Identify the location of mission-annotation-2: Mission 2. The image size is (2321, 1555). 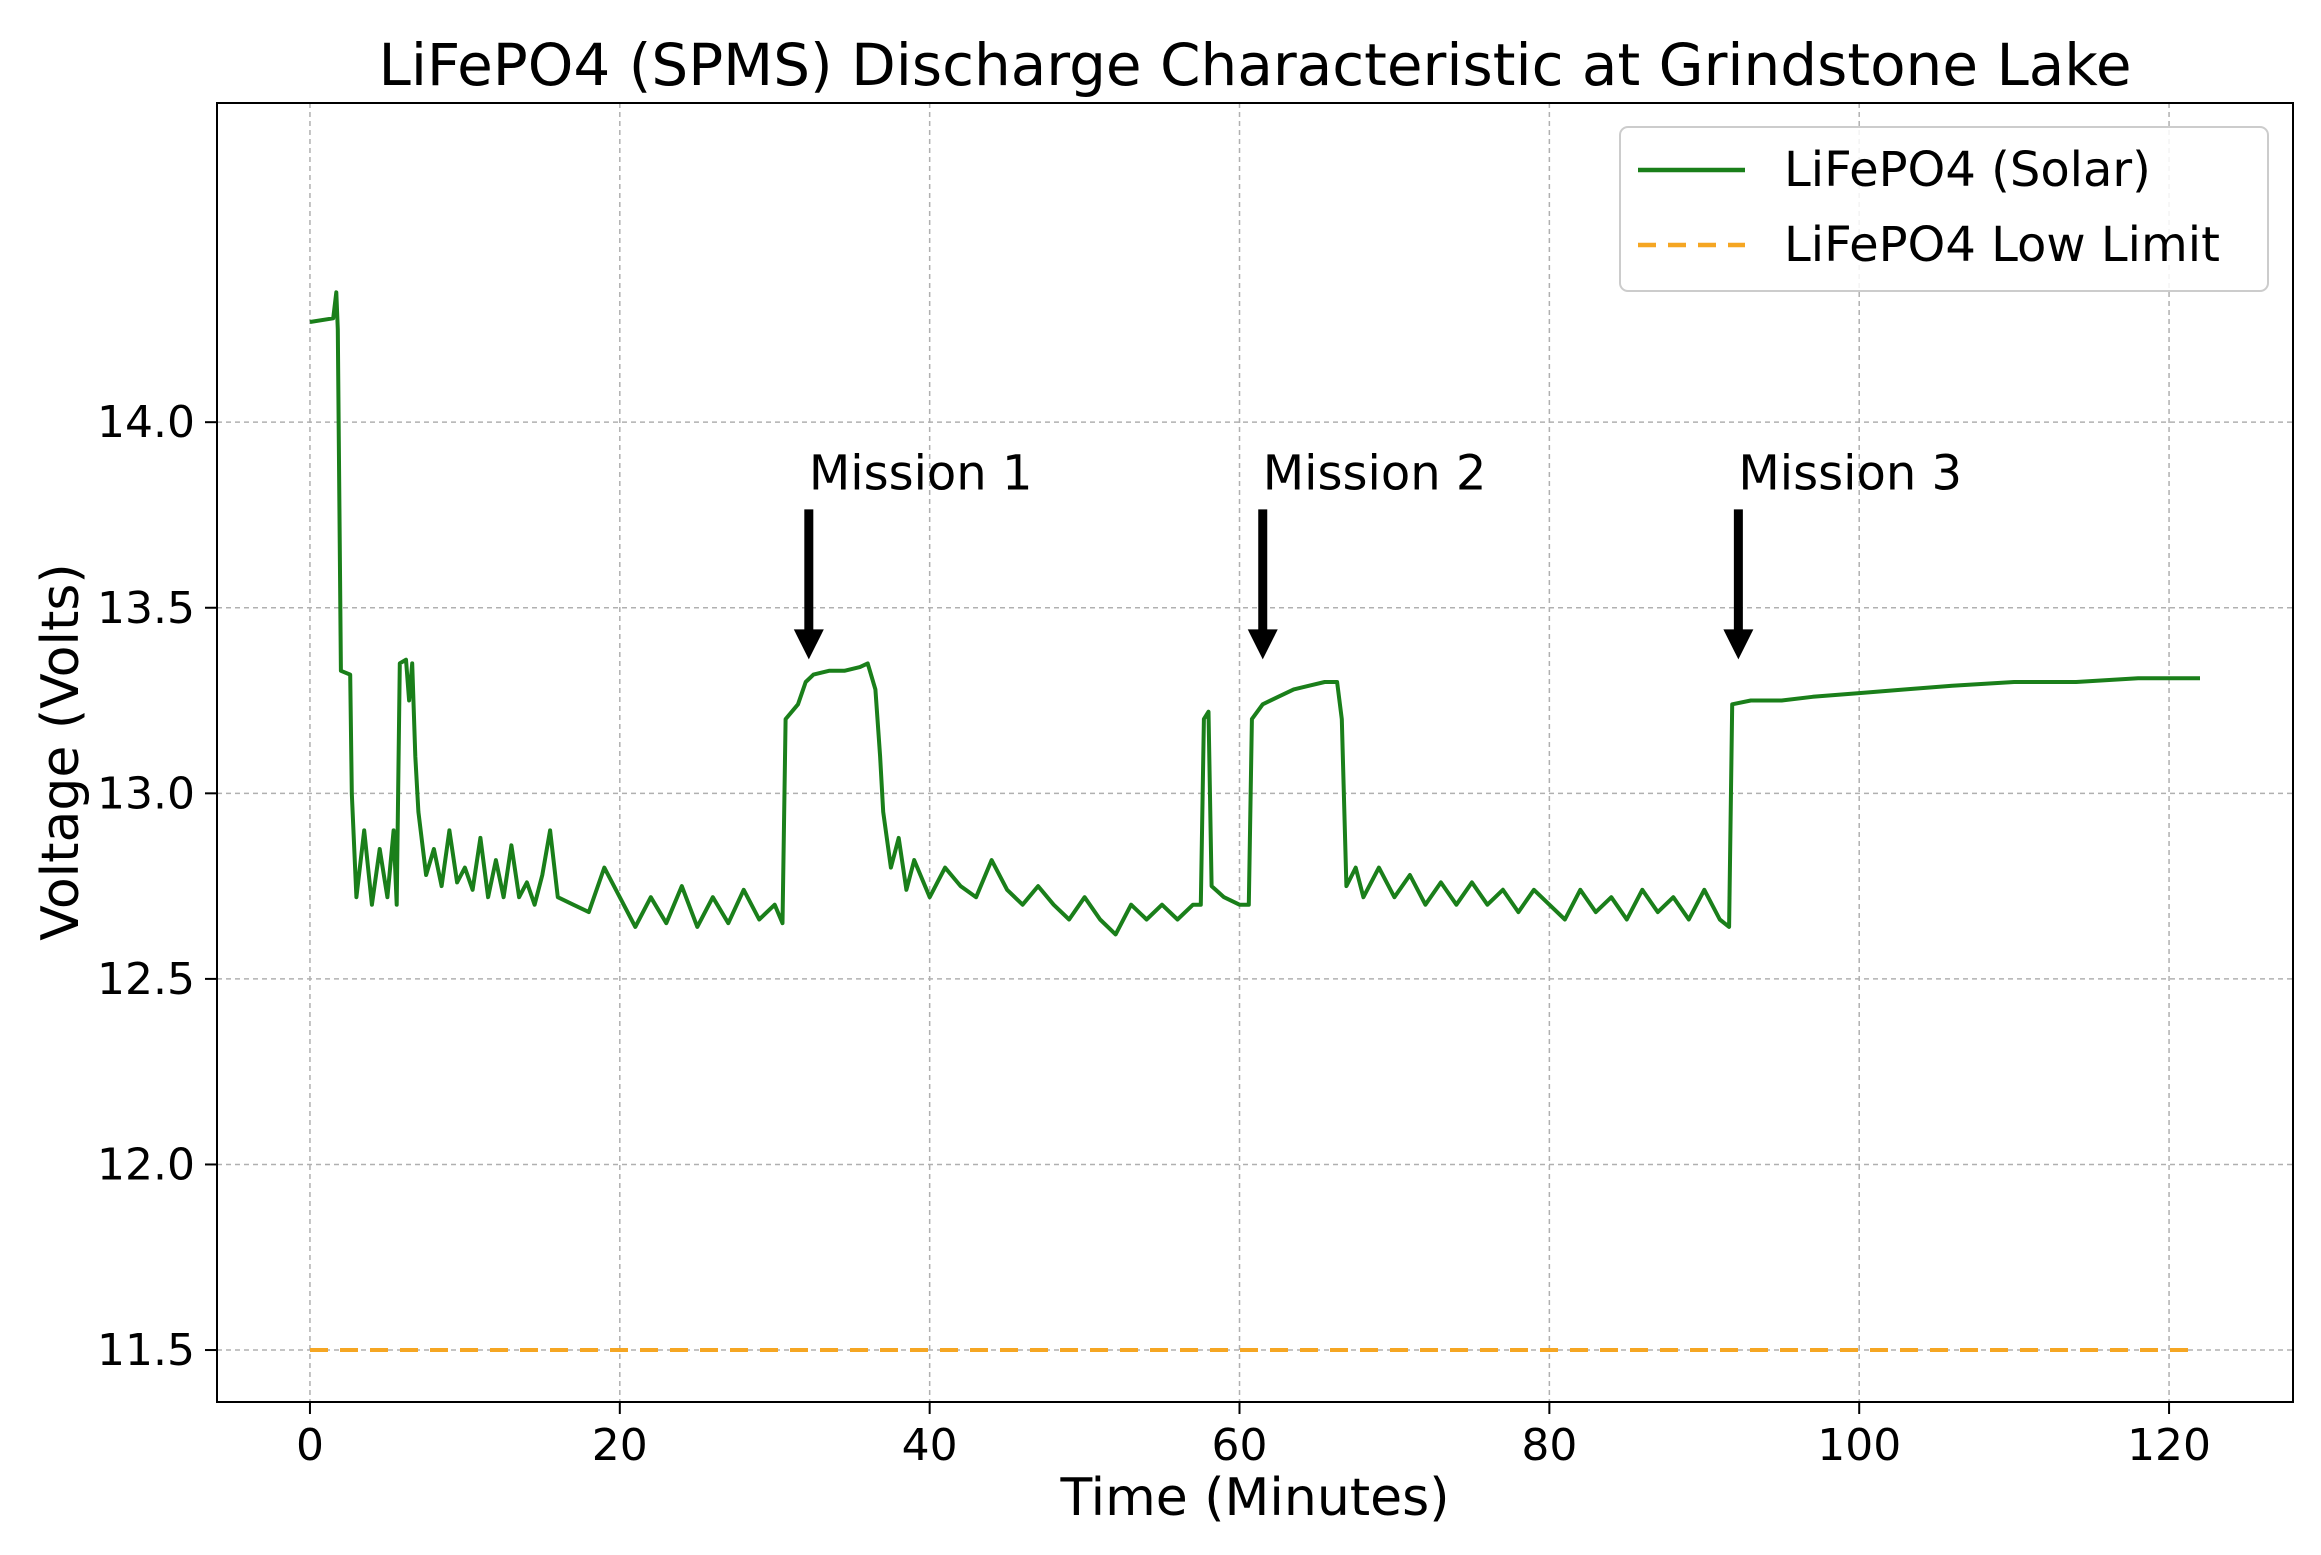
(1367, 552).